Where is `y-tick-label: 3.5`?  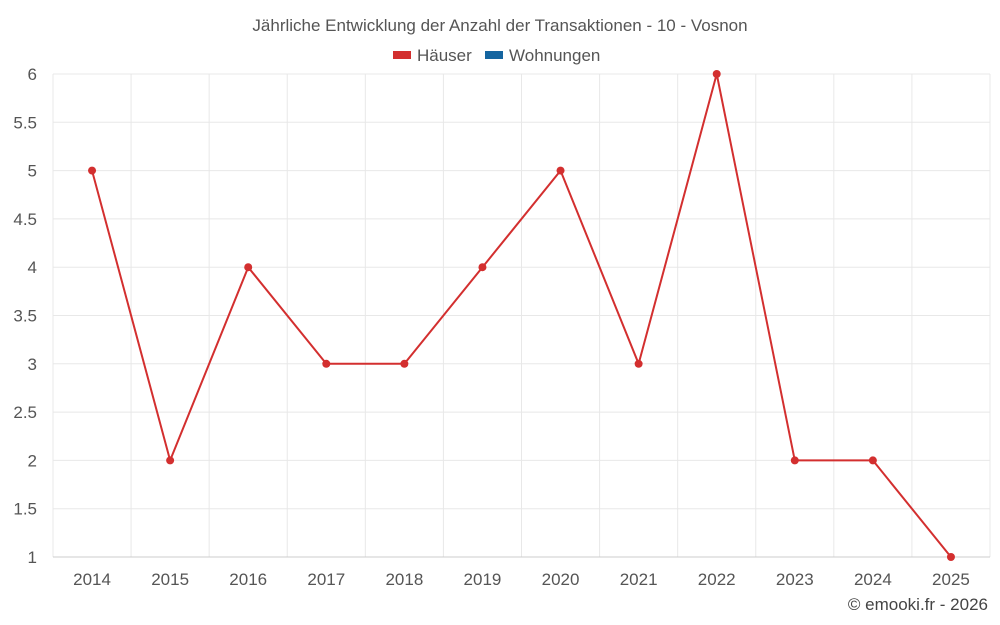
y-tick-label: 3.5 is located at coordinates (25, 316).